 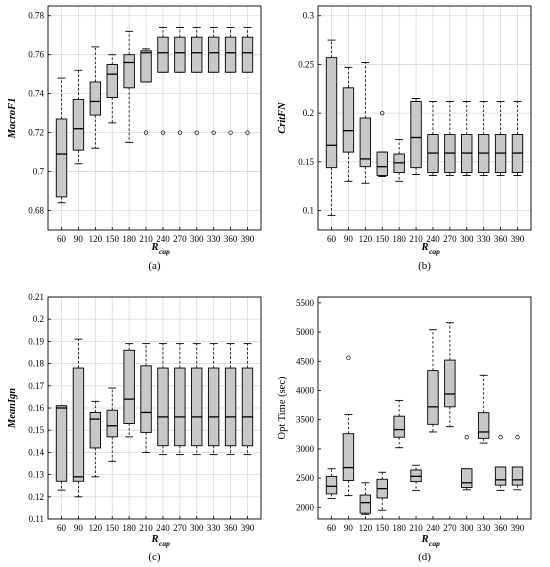 I want to click on y-axis-label: CritFN, so click(x=282, y=118).